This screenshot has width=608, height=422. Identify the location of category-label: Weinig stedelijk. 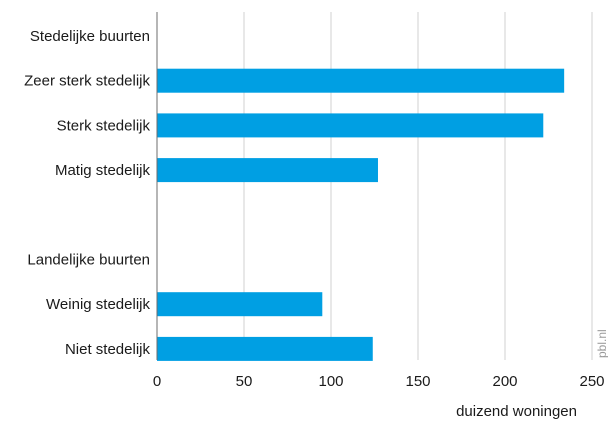
(98, 304).